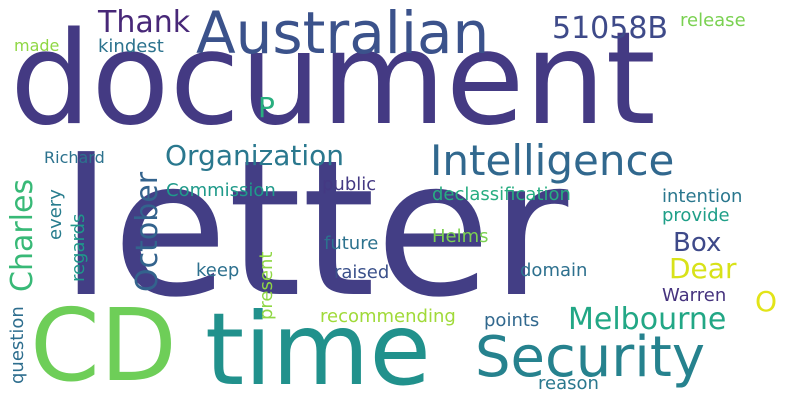 Image resolution: width=790 pixels, height=405 pixels. I want to click on word-points: points, so click(512, 320).